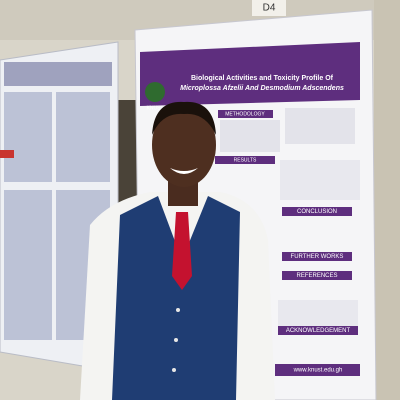 Image resolution: width=400 pixels, height=405 pixels. What do you see at coordinates (7, 154) in the screenshot?
I see `left-poster-accent` at bounding box center [7, 154].